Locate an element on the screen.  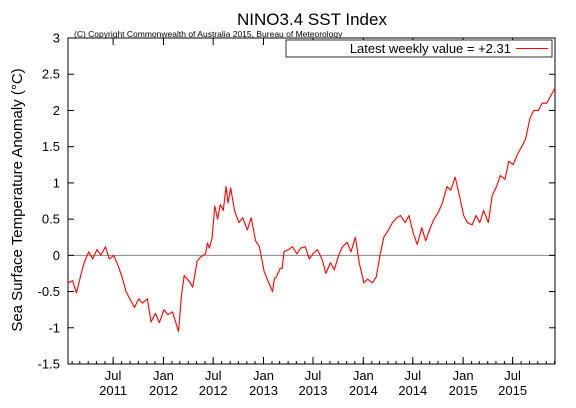
y-axis-label: Sea Surface Temperature Anomaly (°C) is located at coordinates (17, 199).